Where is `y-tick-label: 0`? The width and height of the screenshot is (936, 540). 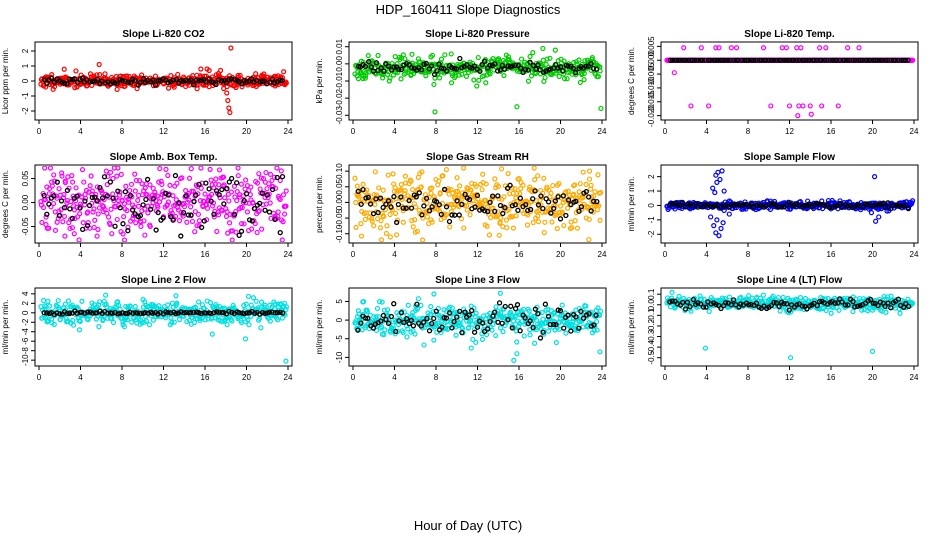 y-tick-label: 0 is located at coordinates (25, 80).